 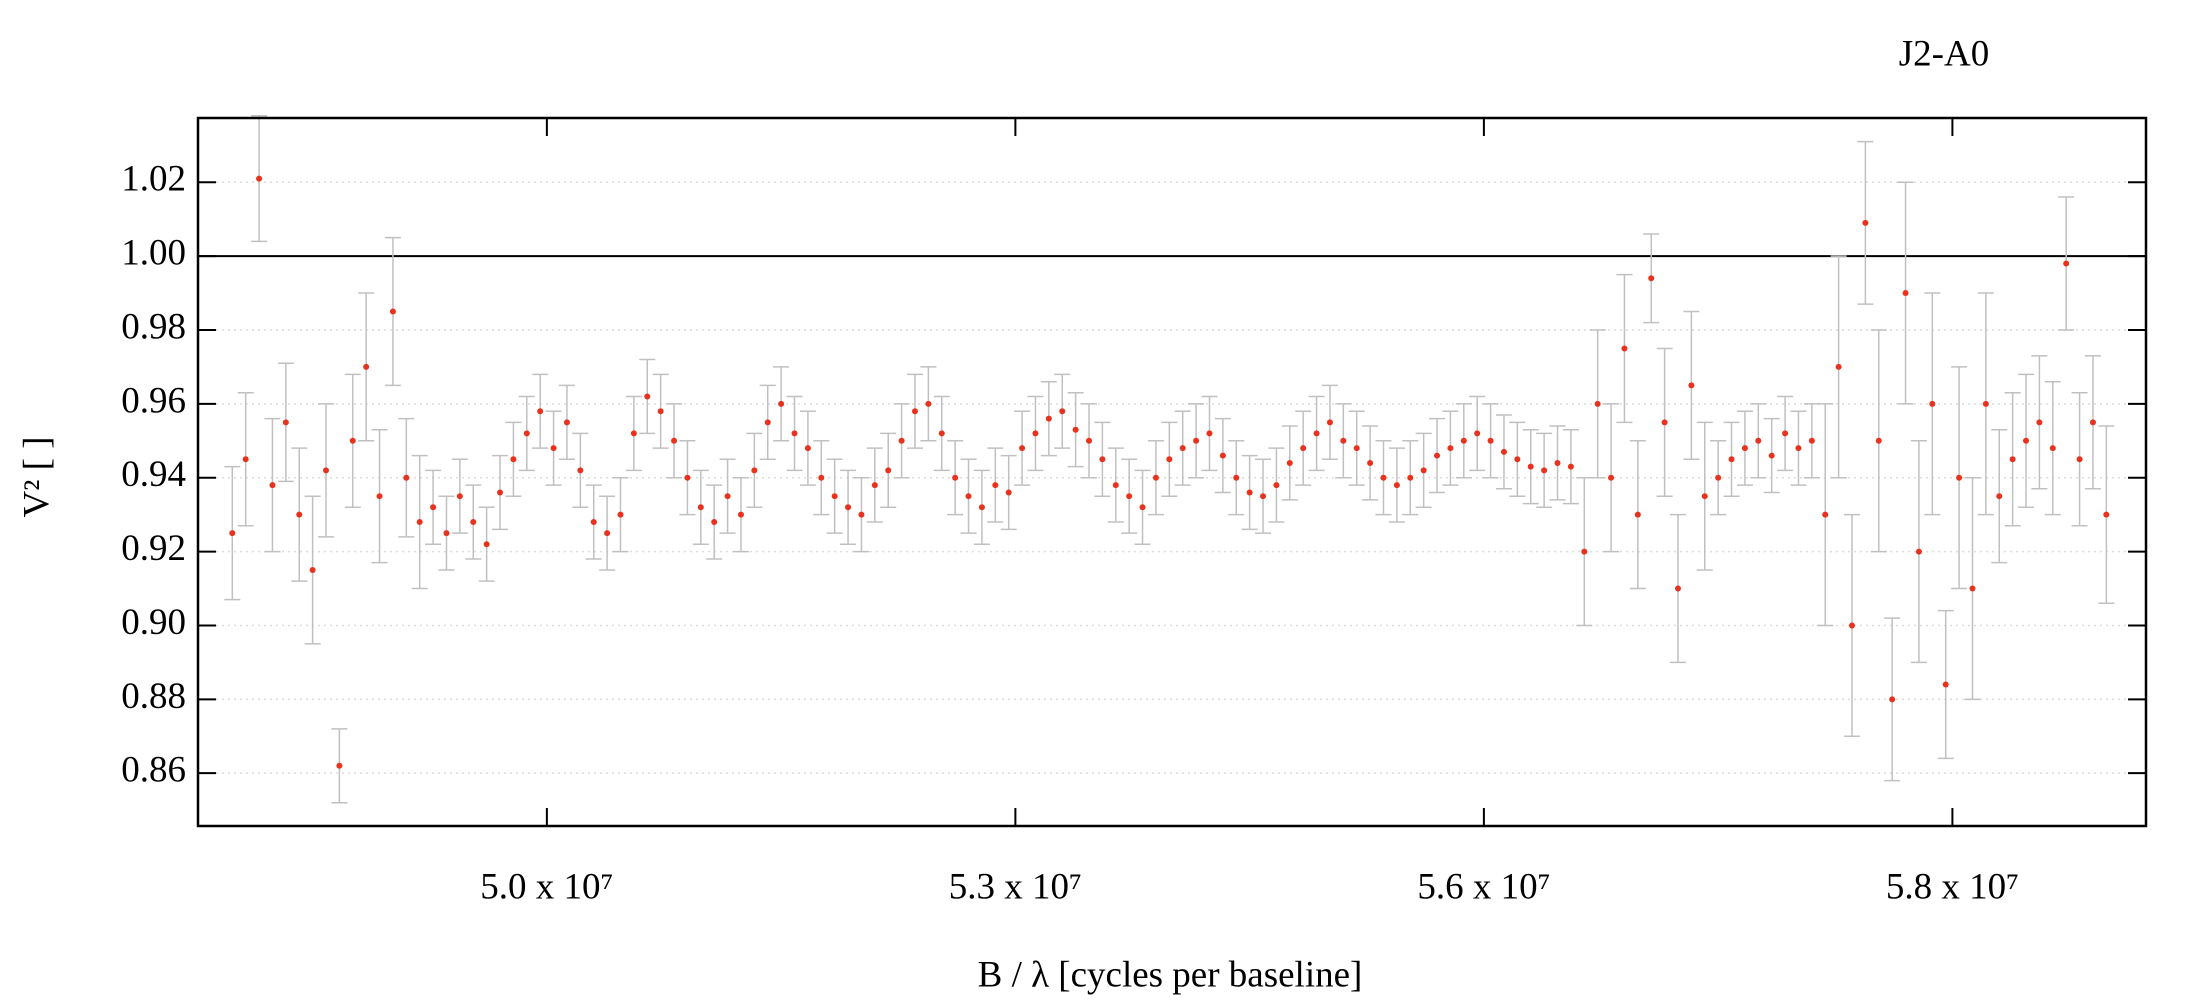 What do you see at coordinates (153, 770) in the screenshot?
I see `y-tick-label: 0.86` at bounding box center [153, 770].